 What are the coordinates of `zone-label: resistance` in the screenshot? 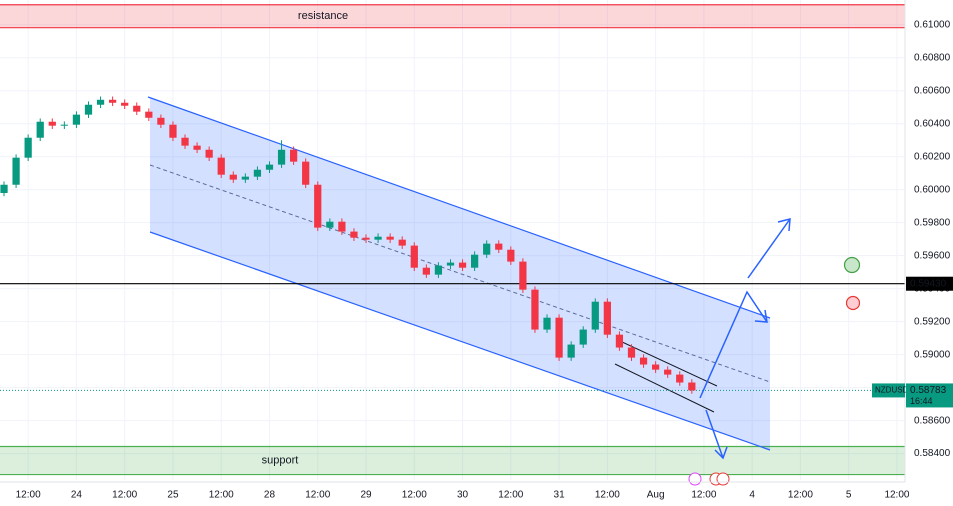 It's located at (323, 16).